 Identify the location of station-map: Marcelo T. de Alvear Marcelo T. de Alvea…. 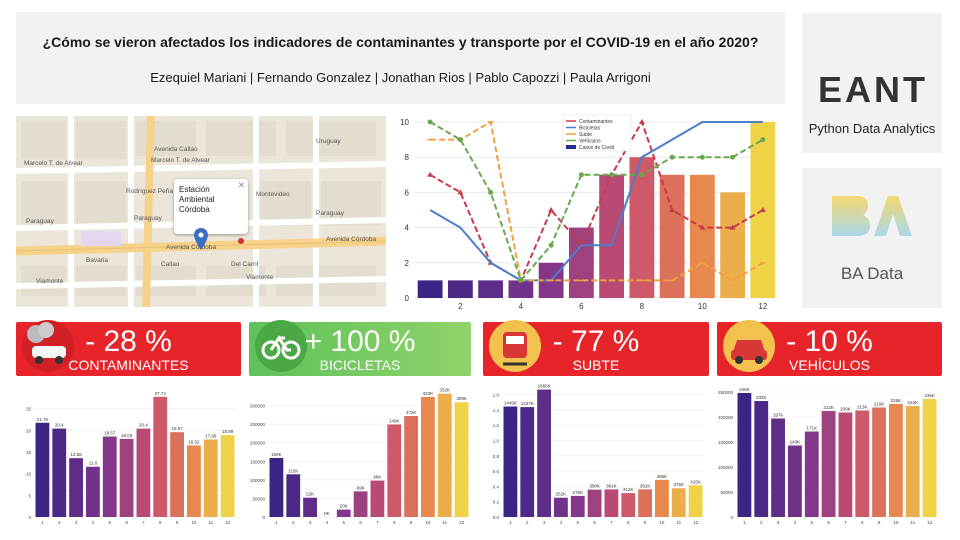
(201, 211).